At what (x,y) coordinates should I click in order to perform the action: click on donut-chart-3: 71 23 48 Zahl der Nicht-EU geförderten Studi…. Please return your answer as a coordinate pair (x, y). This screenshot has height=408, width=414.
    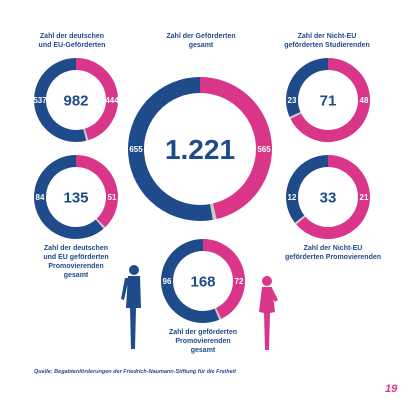
    Looking at the image, I should click on (327, 87).